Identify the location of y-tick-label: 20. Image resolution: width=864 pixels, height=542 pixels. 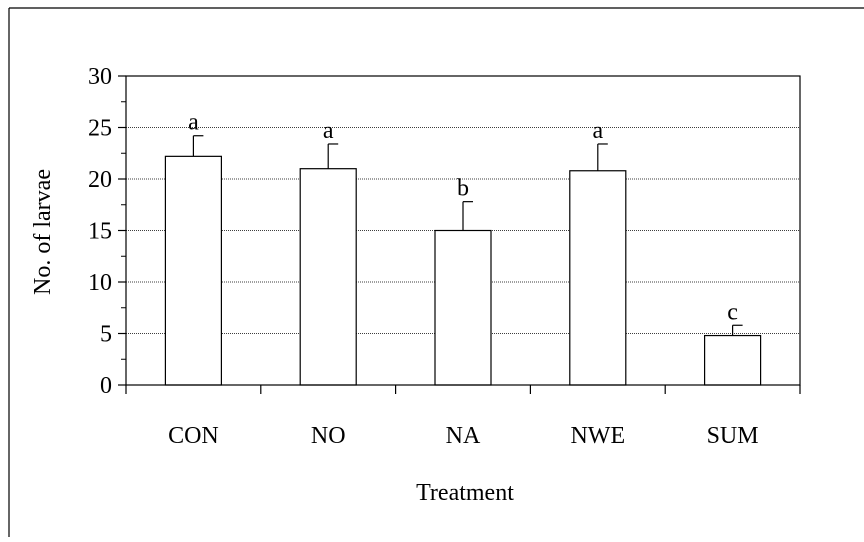
(100, 180).